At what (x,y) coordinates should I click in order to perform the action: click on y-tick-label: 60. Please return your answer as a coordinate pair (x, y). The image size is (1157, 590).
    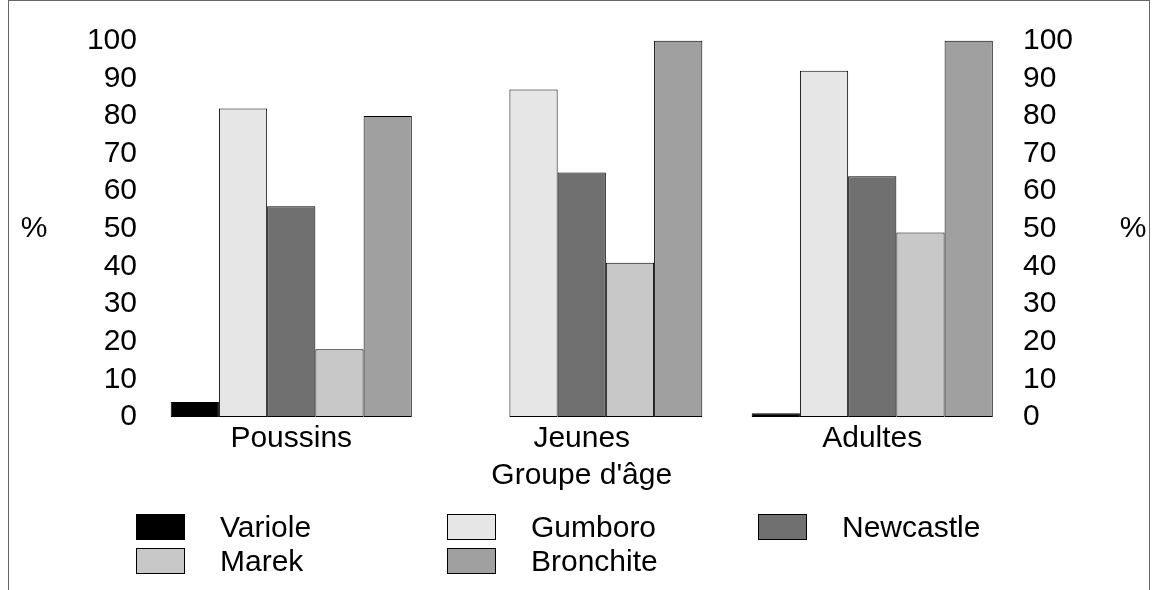
    Looking at the image, I should click on (120, 189).